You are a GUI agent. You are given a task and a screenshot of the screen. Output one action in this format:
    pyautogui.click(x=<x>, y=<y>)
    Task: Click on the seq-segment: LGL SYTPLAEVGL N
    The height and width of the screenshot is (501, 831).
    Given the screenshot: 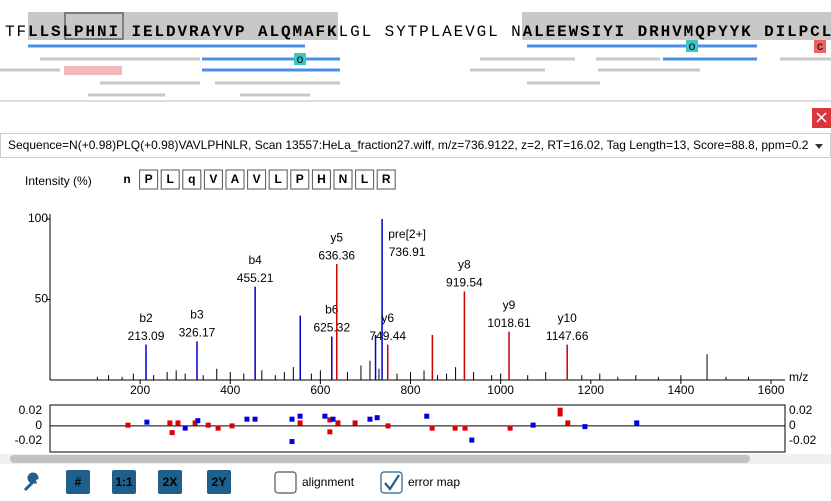 What is the action you would take?
    pyautogui.click(x=431, y=32)
    